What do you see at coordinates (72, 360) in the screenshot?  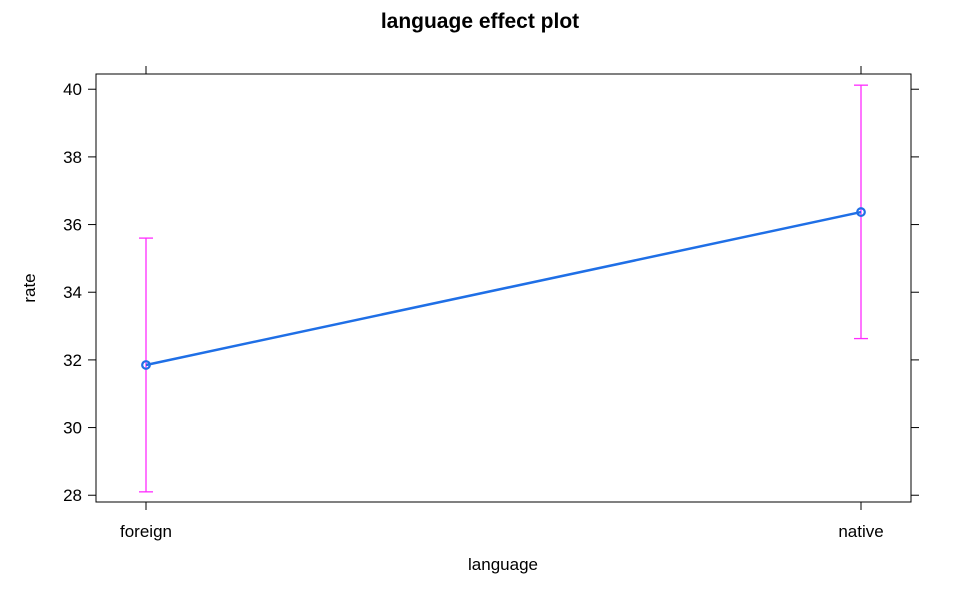 I see `y-tick-label: 32` at bounding box center [72, 360].